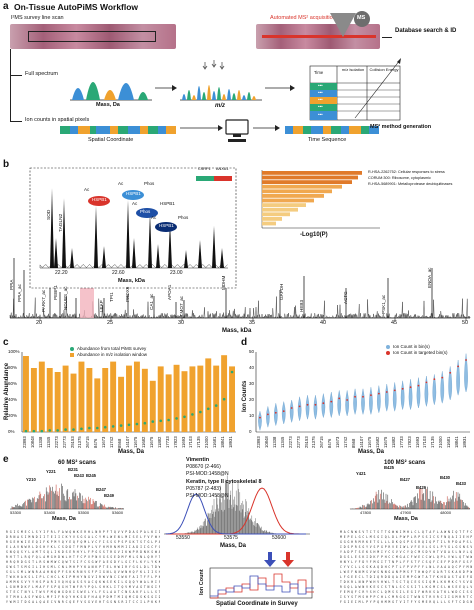  What do you see at coordinates (202, 582) in the screenshot?
I see `ion-count-label: Ion Count` at bounding box center [202, 582].